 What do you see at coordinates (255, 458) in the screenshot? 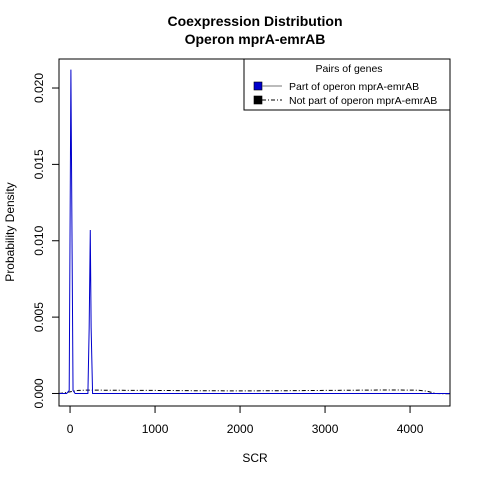
I see `x-axis-label: SCR` at bounding box center [255, 458].